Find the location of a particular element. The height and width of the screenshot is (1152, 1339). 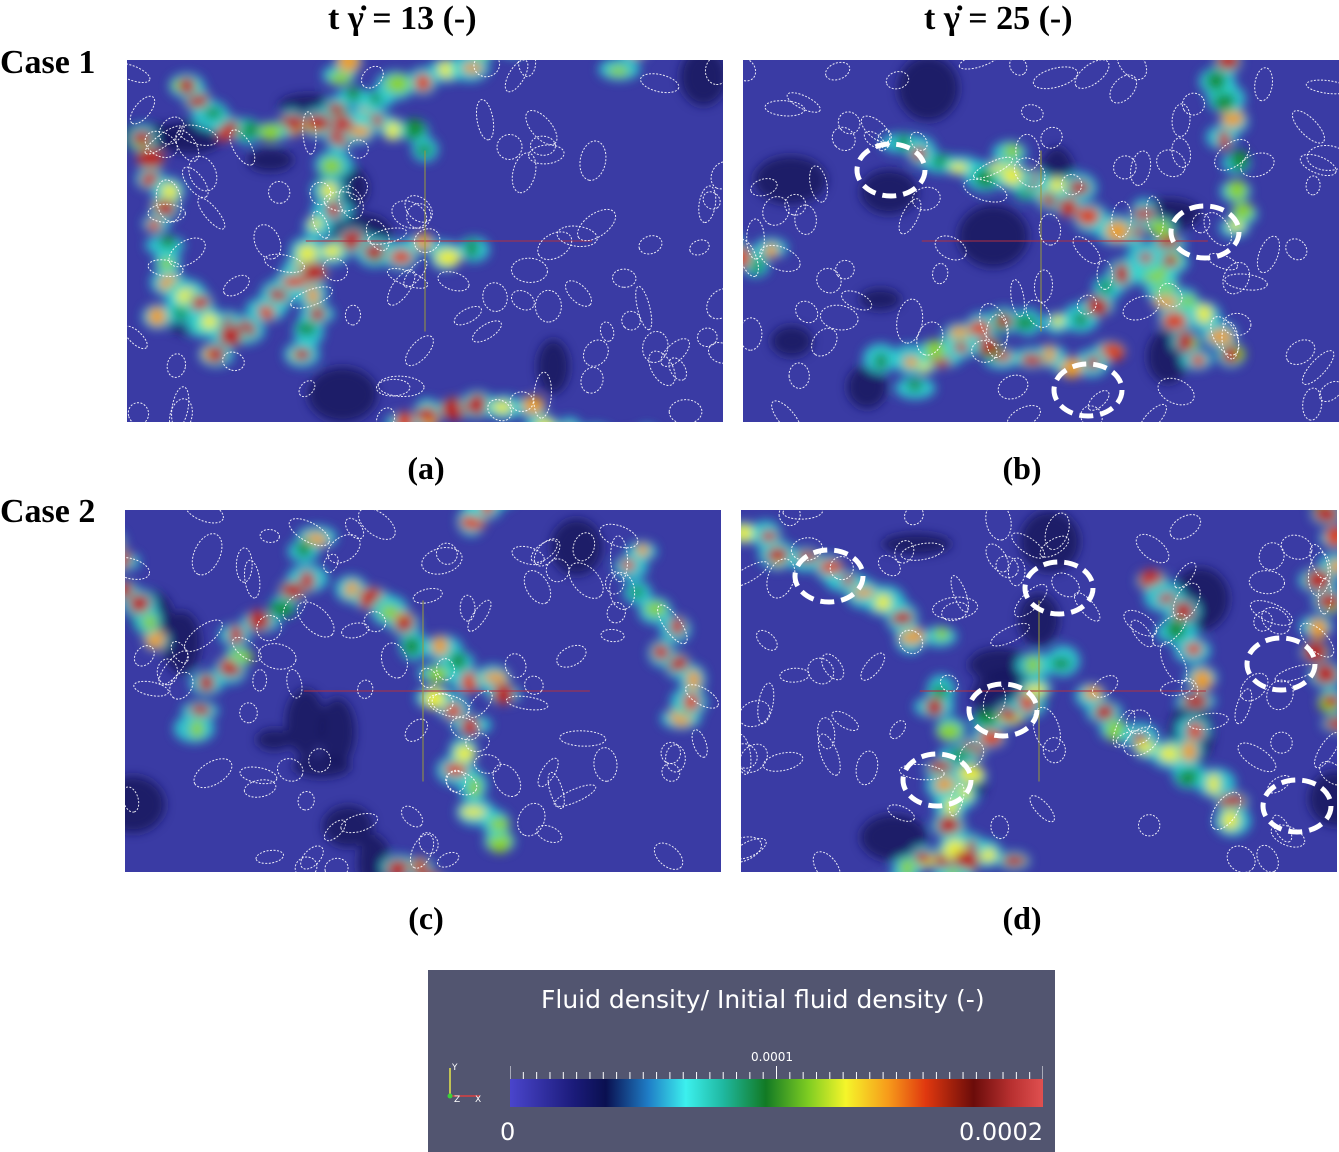

axis-y-label: Y is located at coordinates (454, 1068).